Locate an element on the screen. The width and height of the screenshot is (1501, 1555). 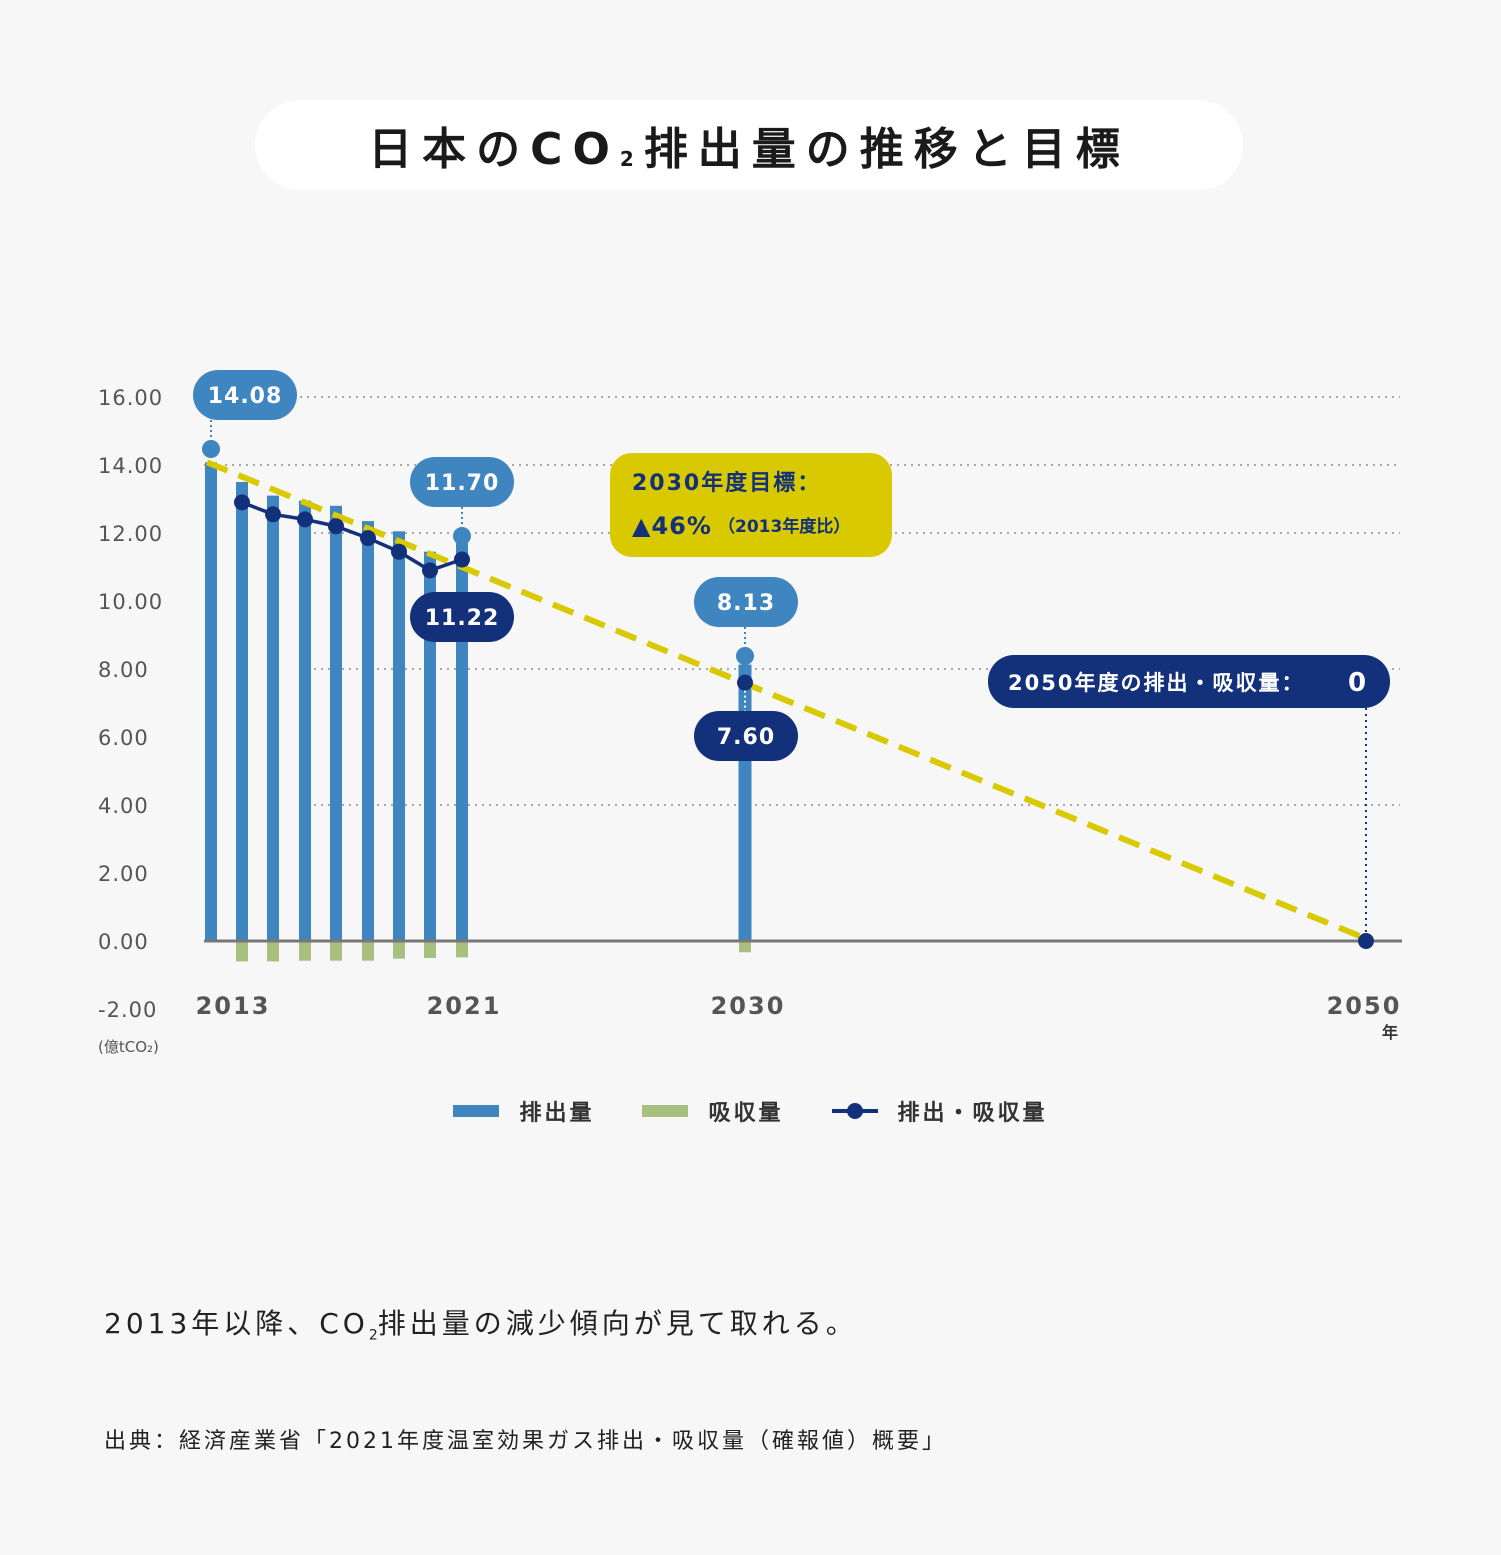
legend-label-net: 排出・吸収量 is located at coordinates (972, 1113).